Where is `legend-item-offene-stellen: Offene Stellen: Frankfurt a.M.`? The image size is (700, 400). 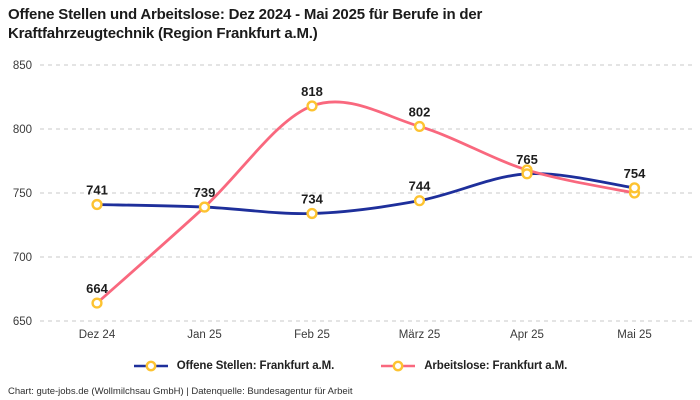
legend-item-offene-stellen: Offene Stellen: Frankfurt a.M. is located at coordinates (233, 366).